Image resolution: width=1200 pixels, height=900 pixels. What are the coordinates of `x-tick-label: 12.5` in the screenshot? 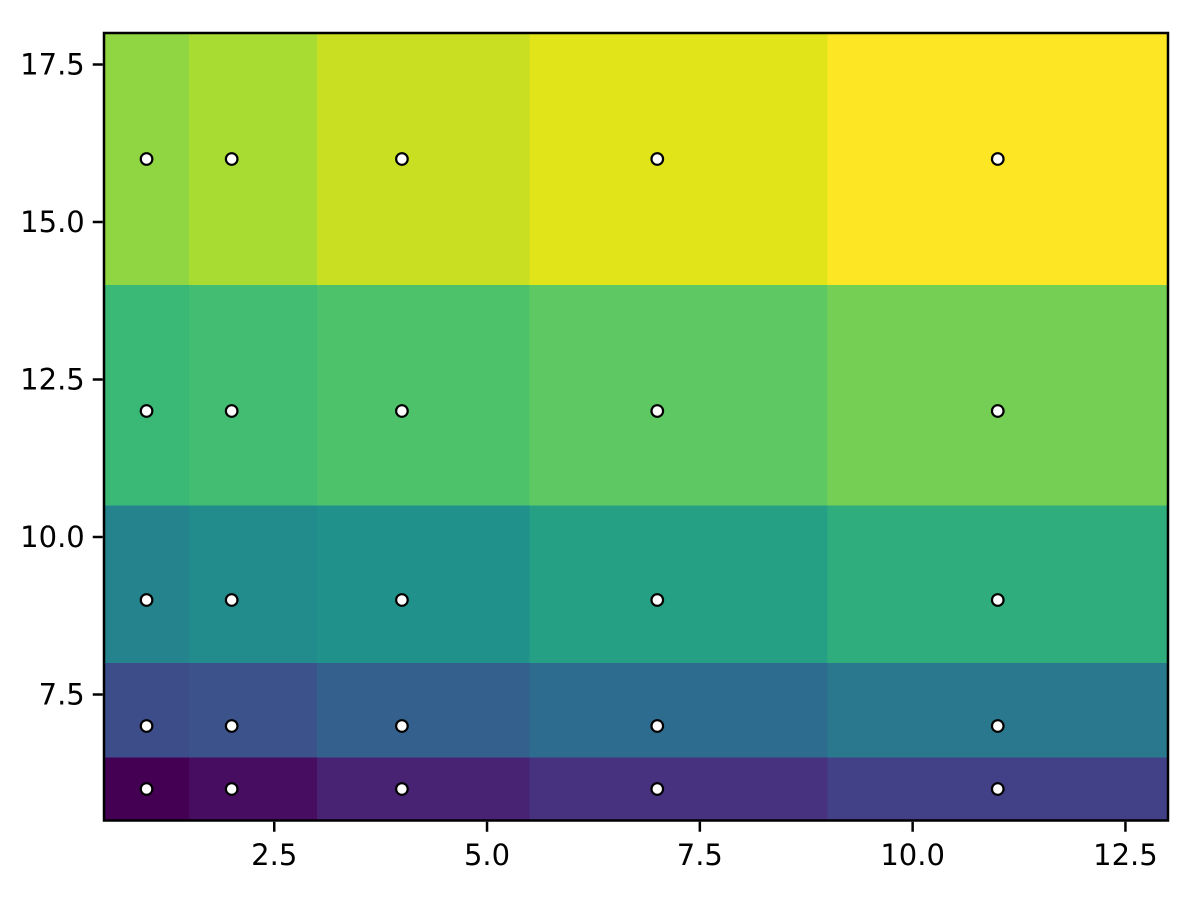 It's located at (1125, 855).